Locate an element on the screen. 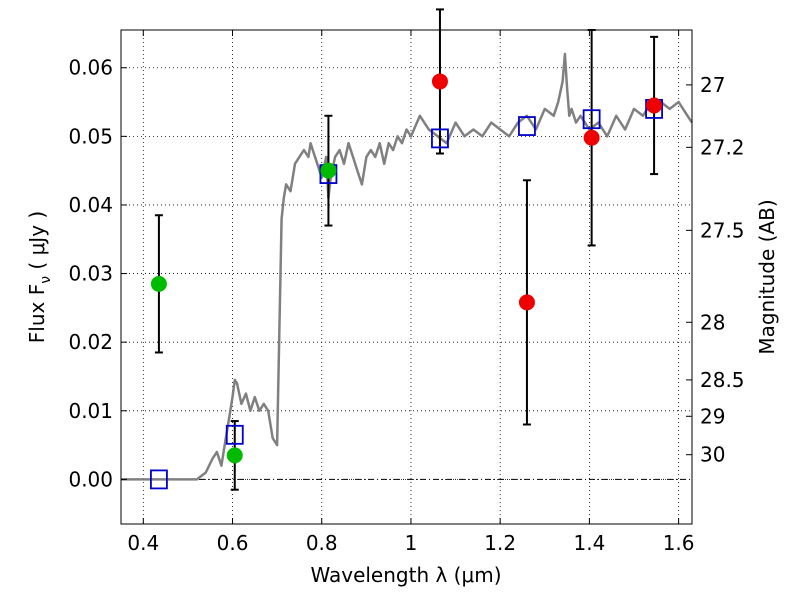  y-tick-label: 0.02 is located at coordinates (90, 342).